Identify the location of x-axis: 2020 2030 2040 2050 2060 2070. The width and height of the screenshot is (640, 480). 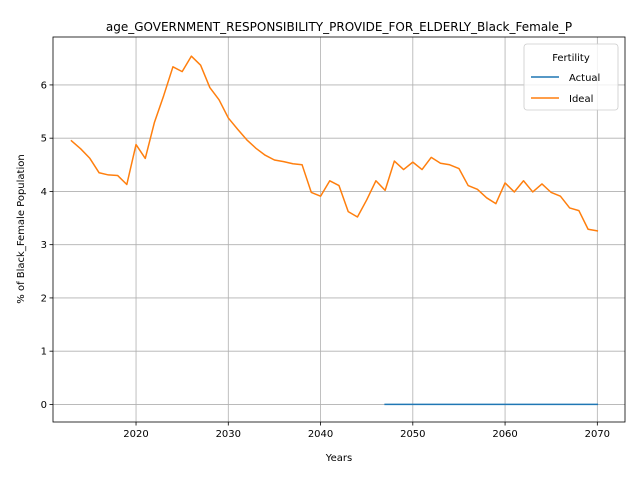
(366, 431).